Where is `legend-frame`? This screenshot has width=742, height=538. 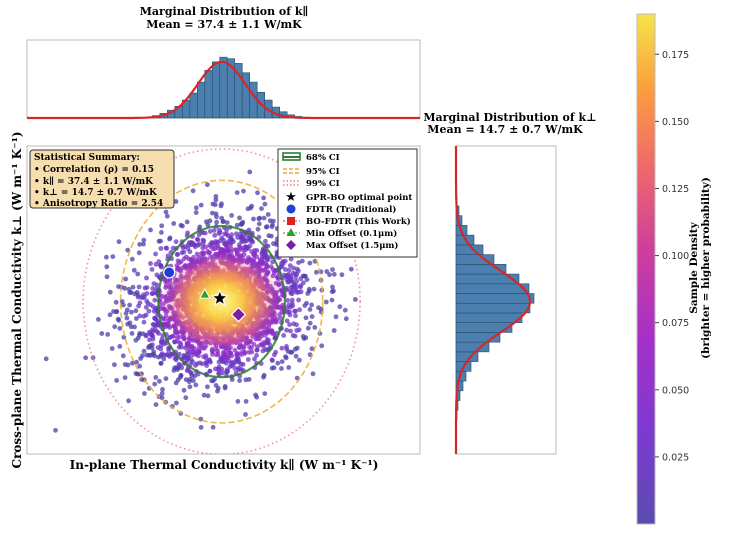
legend-frame is located at coordinates (347, 203).